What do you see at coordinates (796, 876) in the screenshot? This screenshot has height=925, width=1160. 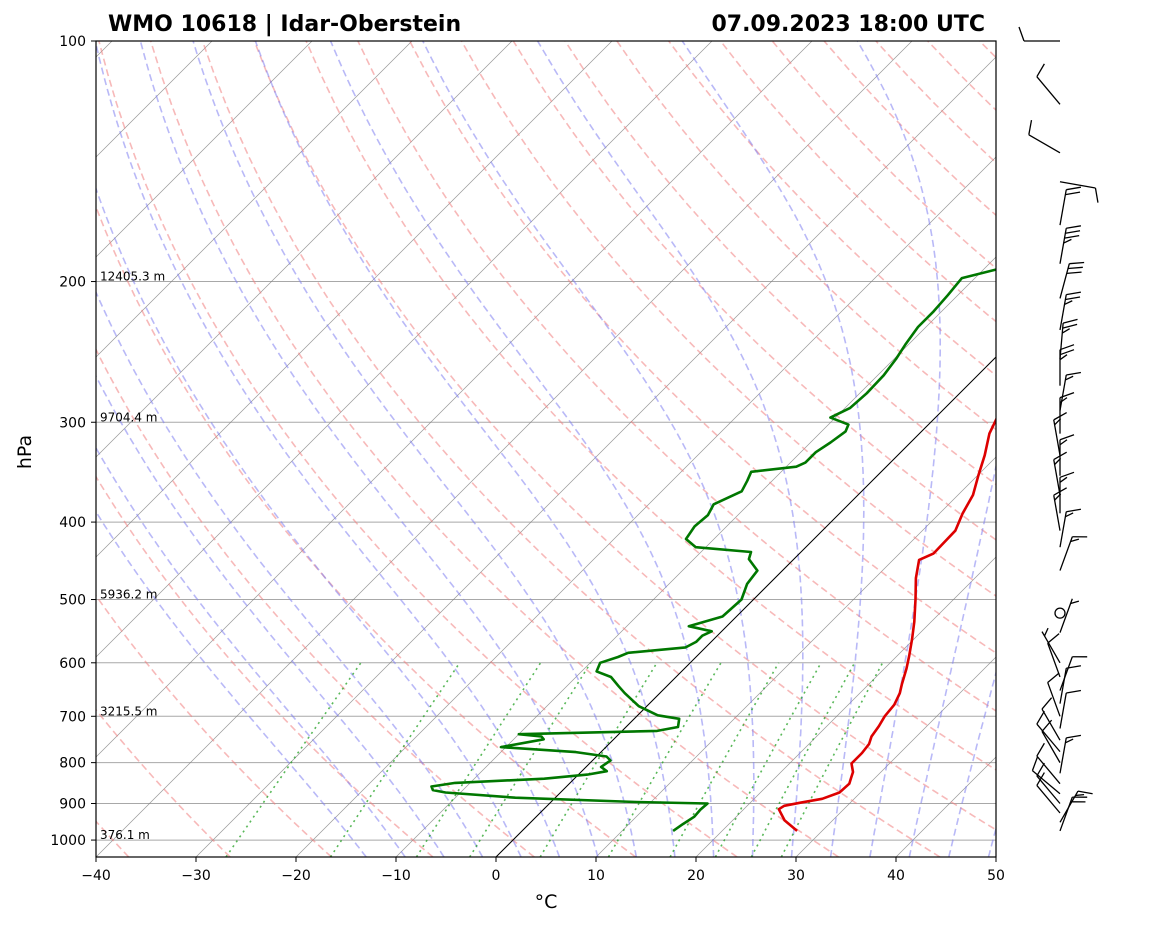 I see `x-tick-label: 30` at bounding box center [796, 876].